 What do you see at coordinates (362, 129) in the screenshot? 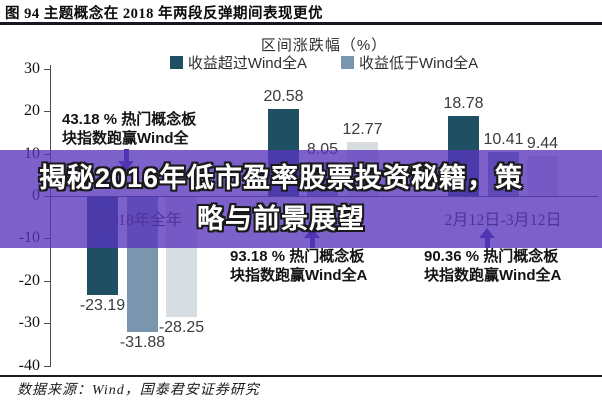
I see `bar-value-label: 12.77` at bounding box center [362, 129].